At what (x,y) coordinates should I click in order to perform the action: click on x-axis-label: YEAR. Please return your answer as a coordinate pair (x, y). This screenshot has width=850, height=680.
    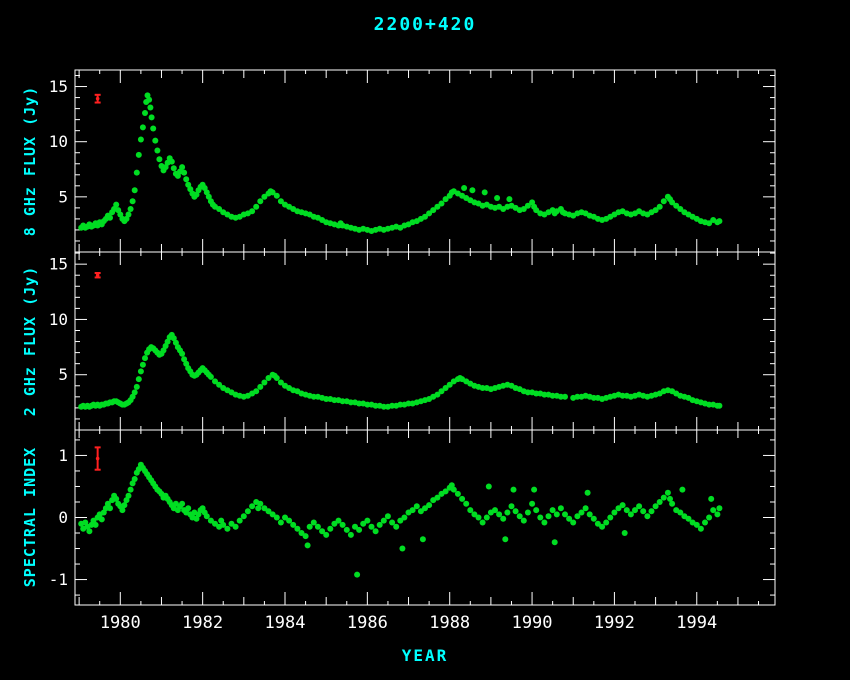
    Looking at the image, I should click on (425, 655).